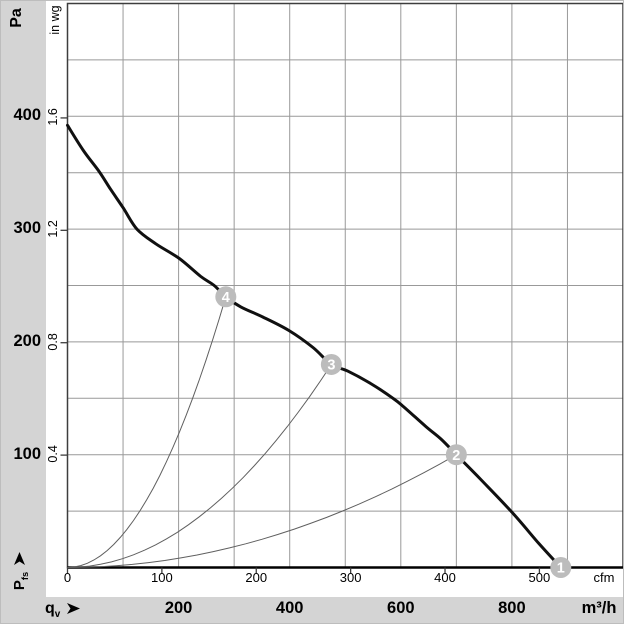  What do you see at coordinates (162, 577) in the screenshot?
I see `cfm-tick-label-100: 100` at bounding box center [162, 577].